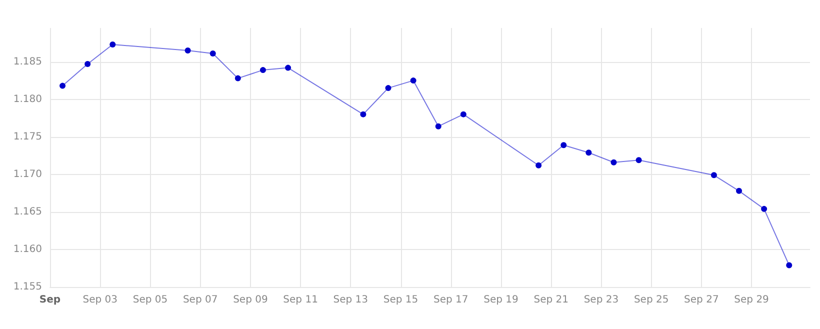  I want to click on y-tick-label: 1.170, so click(27, 174).